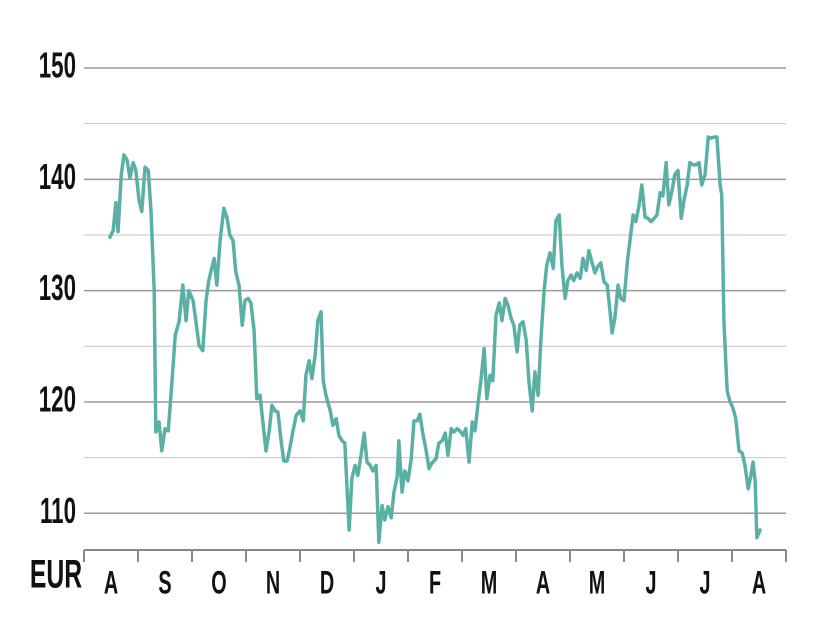  Describe the element at coordinates (56, 575) in the screenshot. I see `y-axis-label: EUR` at that location.